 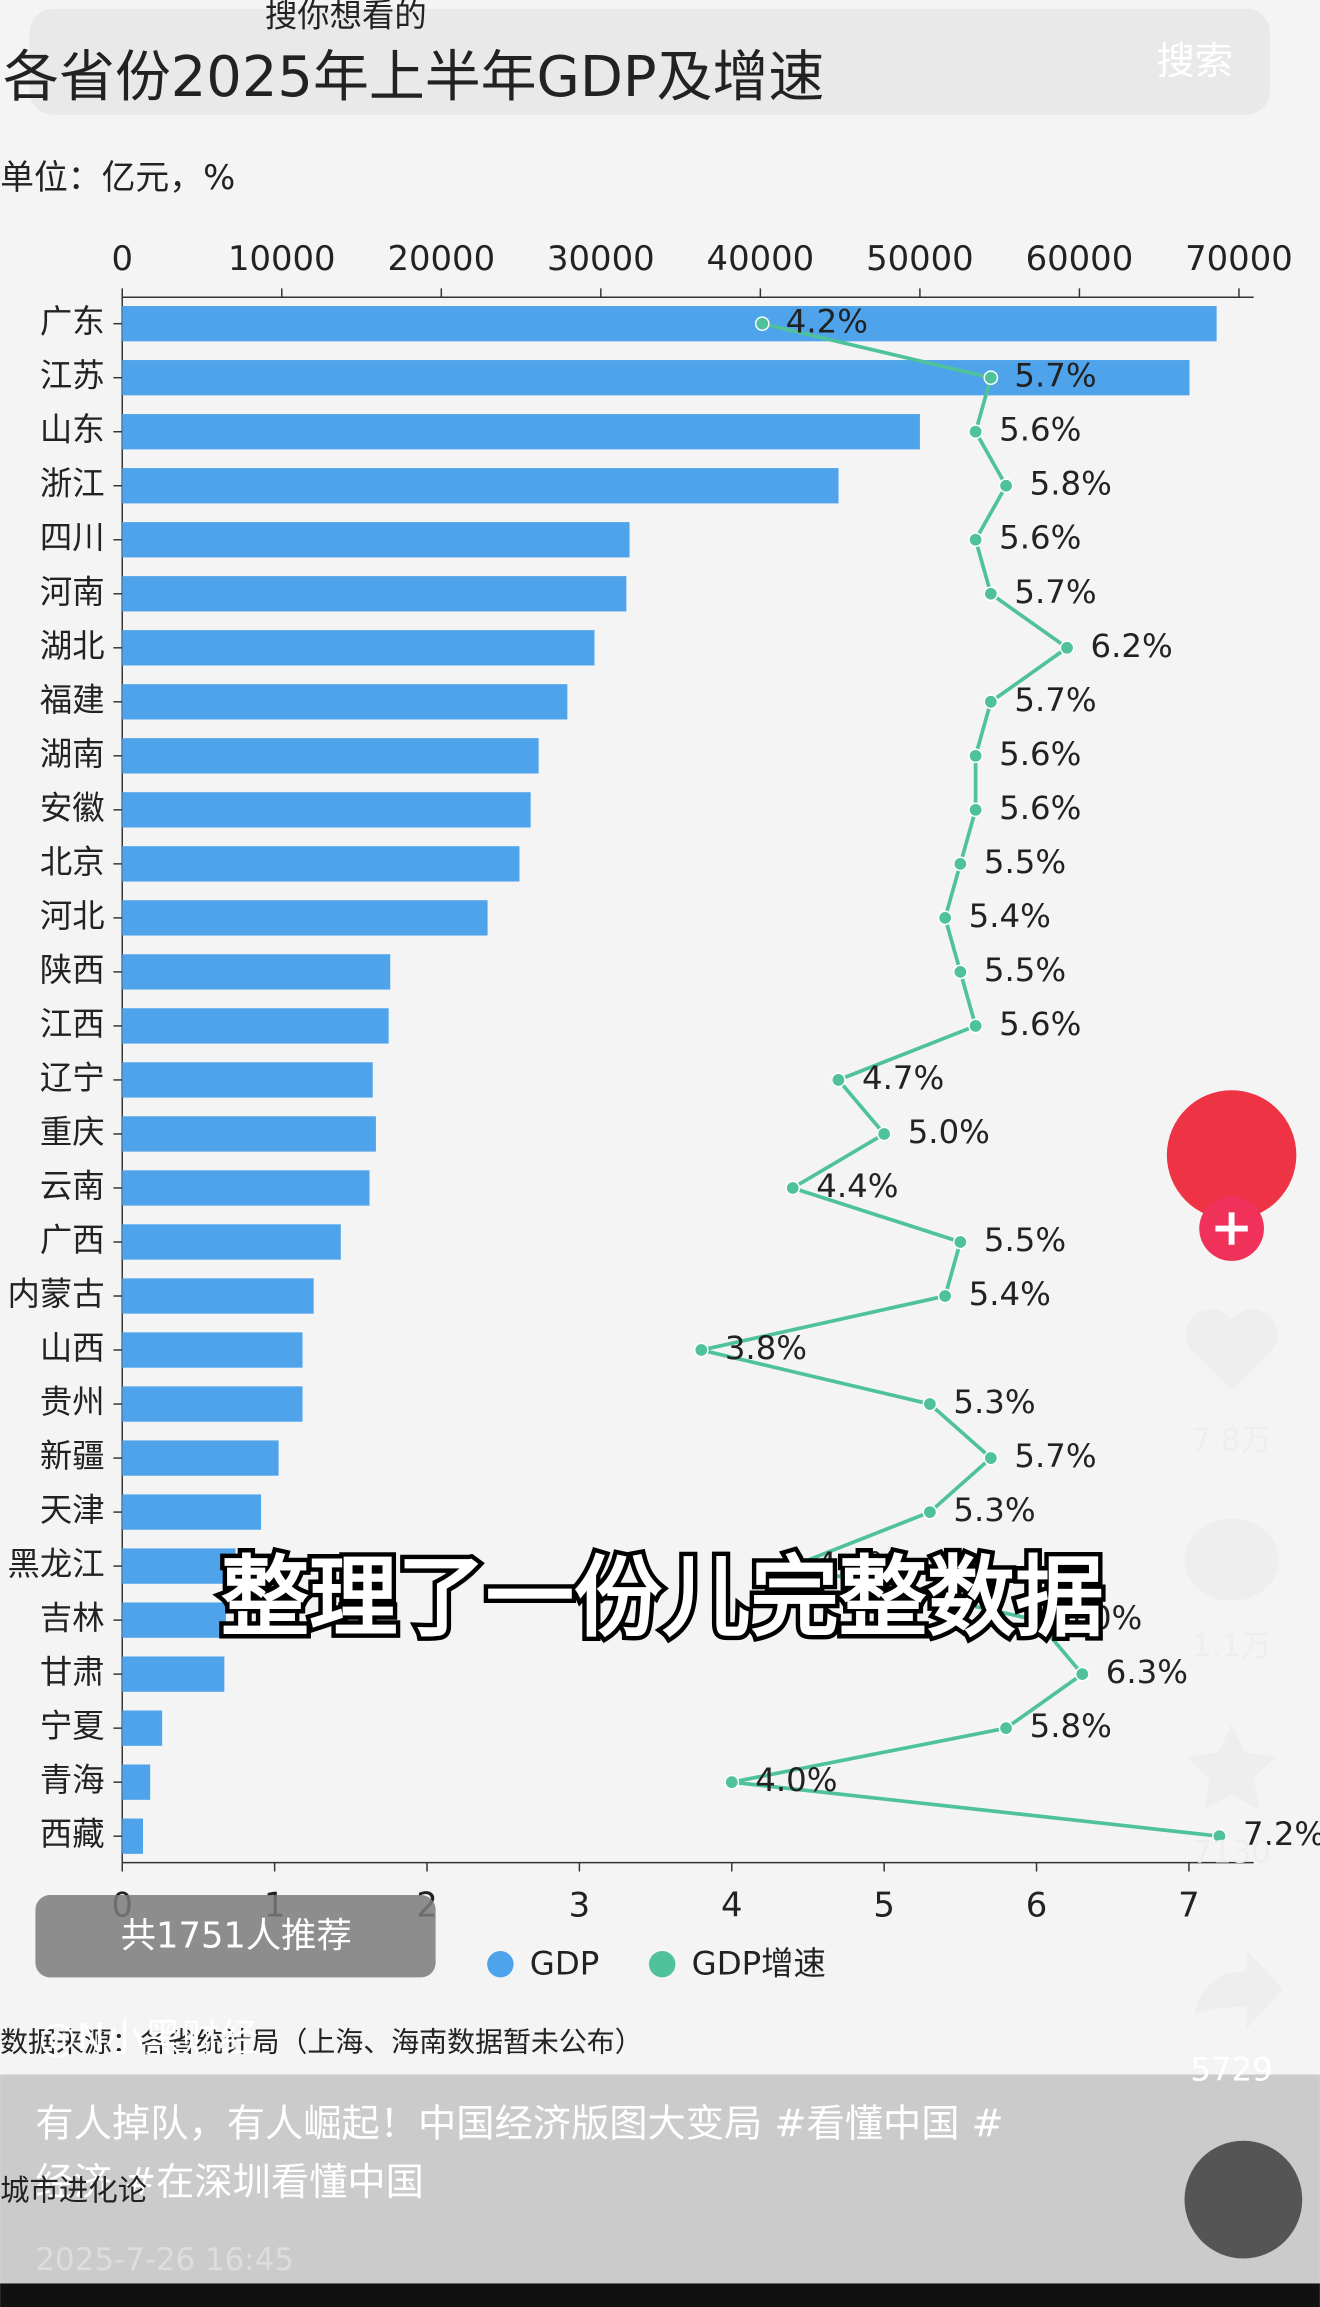 I want to click on x2-tick-label: 3, so click(x=580, y=1904).